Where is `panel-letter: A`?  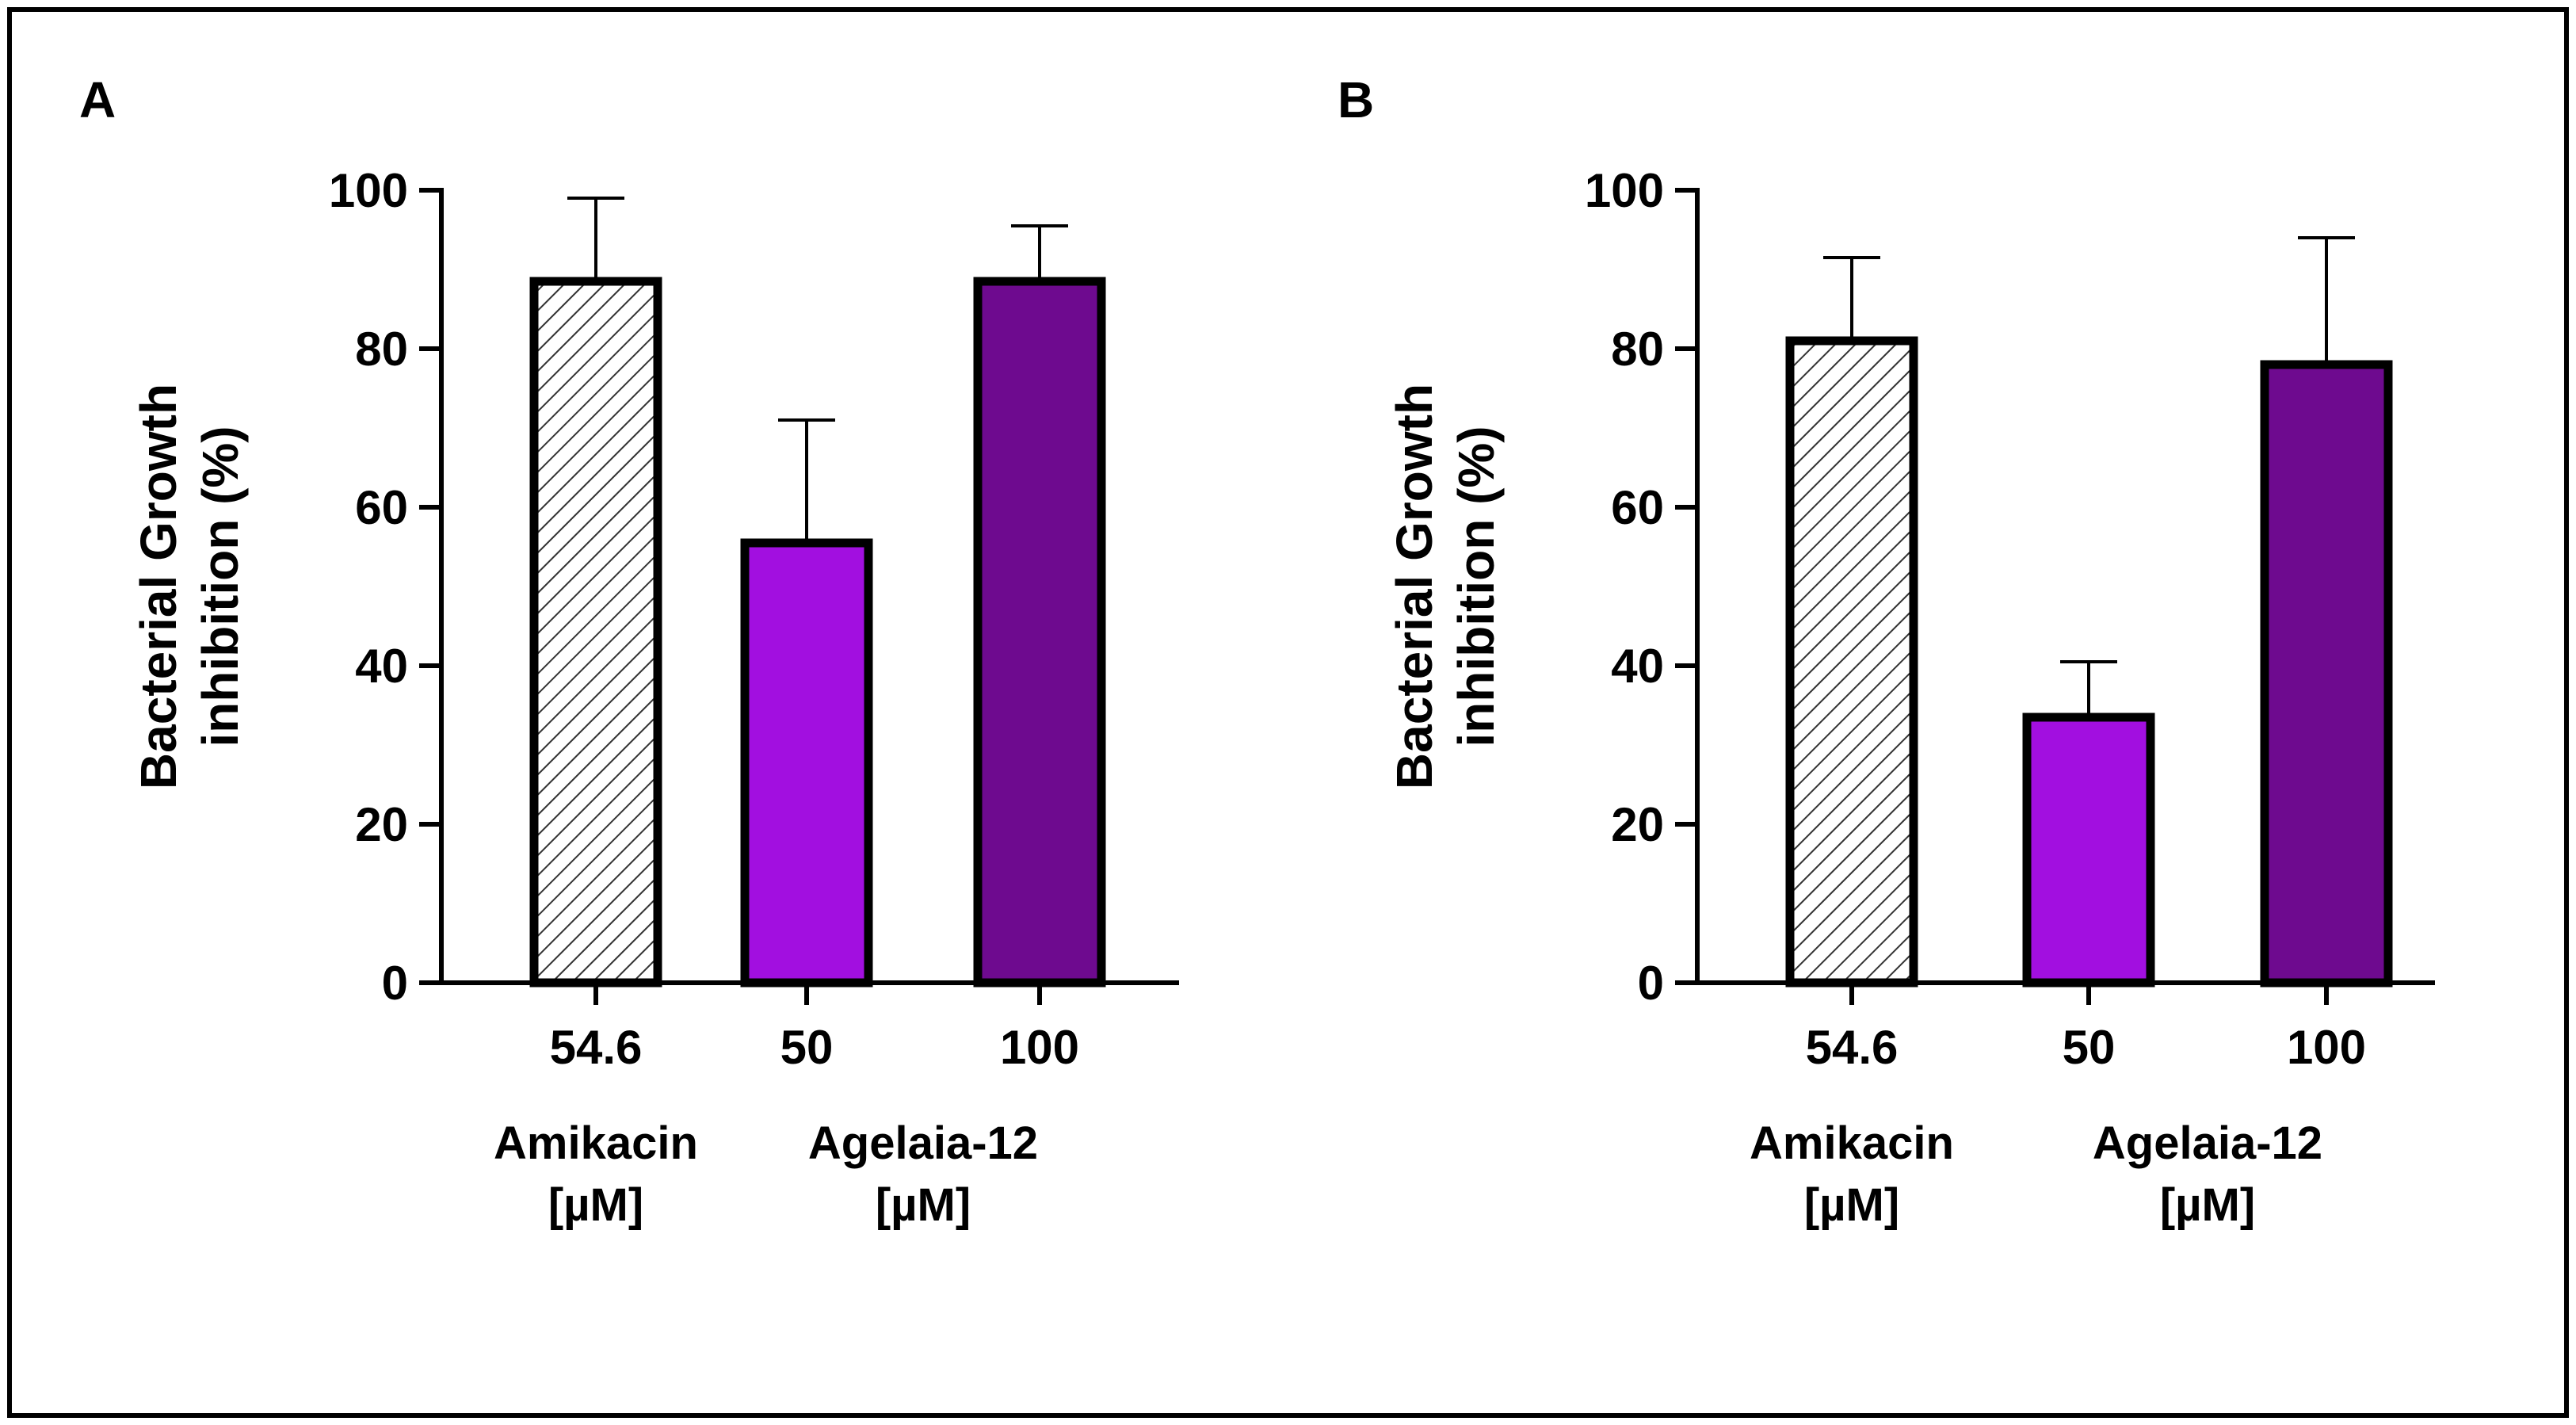 panel-letter: A is located at coordinates (97, 99).